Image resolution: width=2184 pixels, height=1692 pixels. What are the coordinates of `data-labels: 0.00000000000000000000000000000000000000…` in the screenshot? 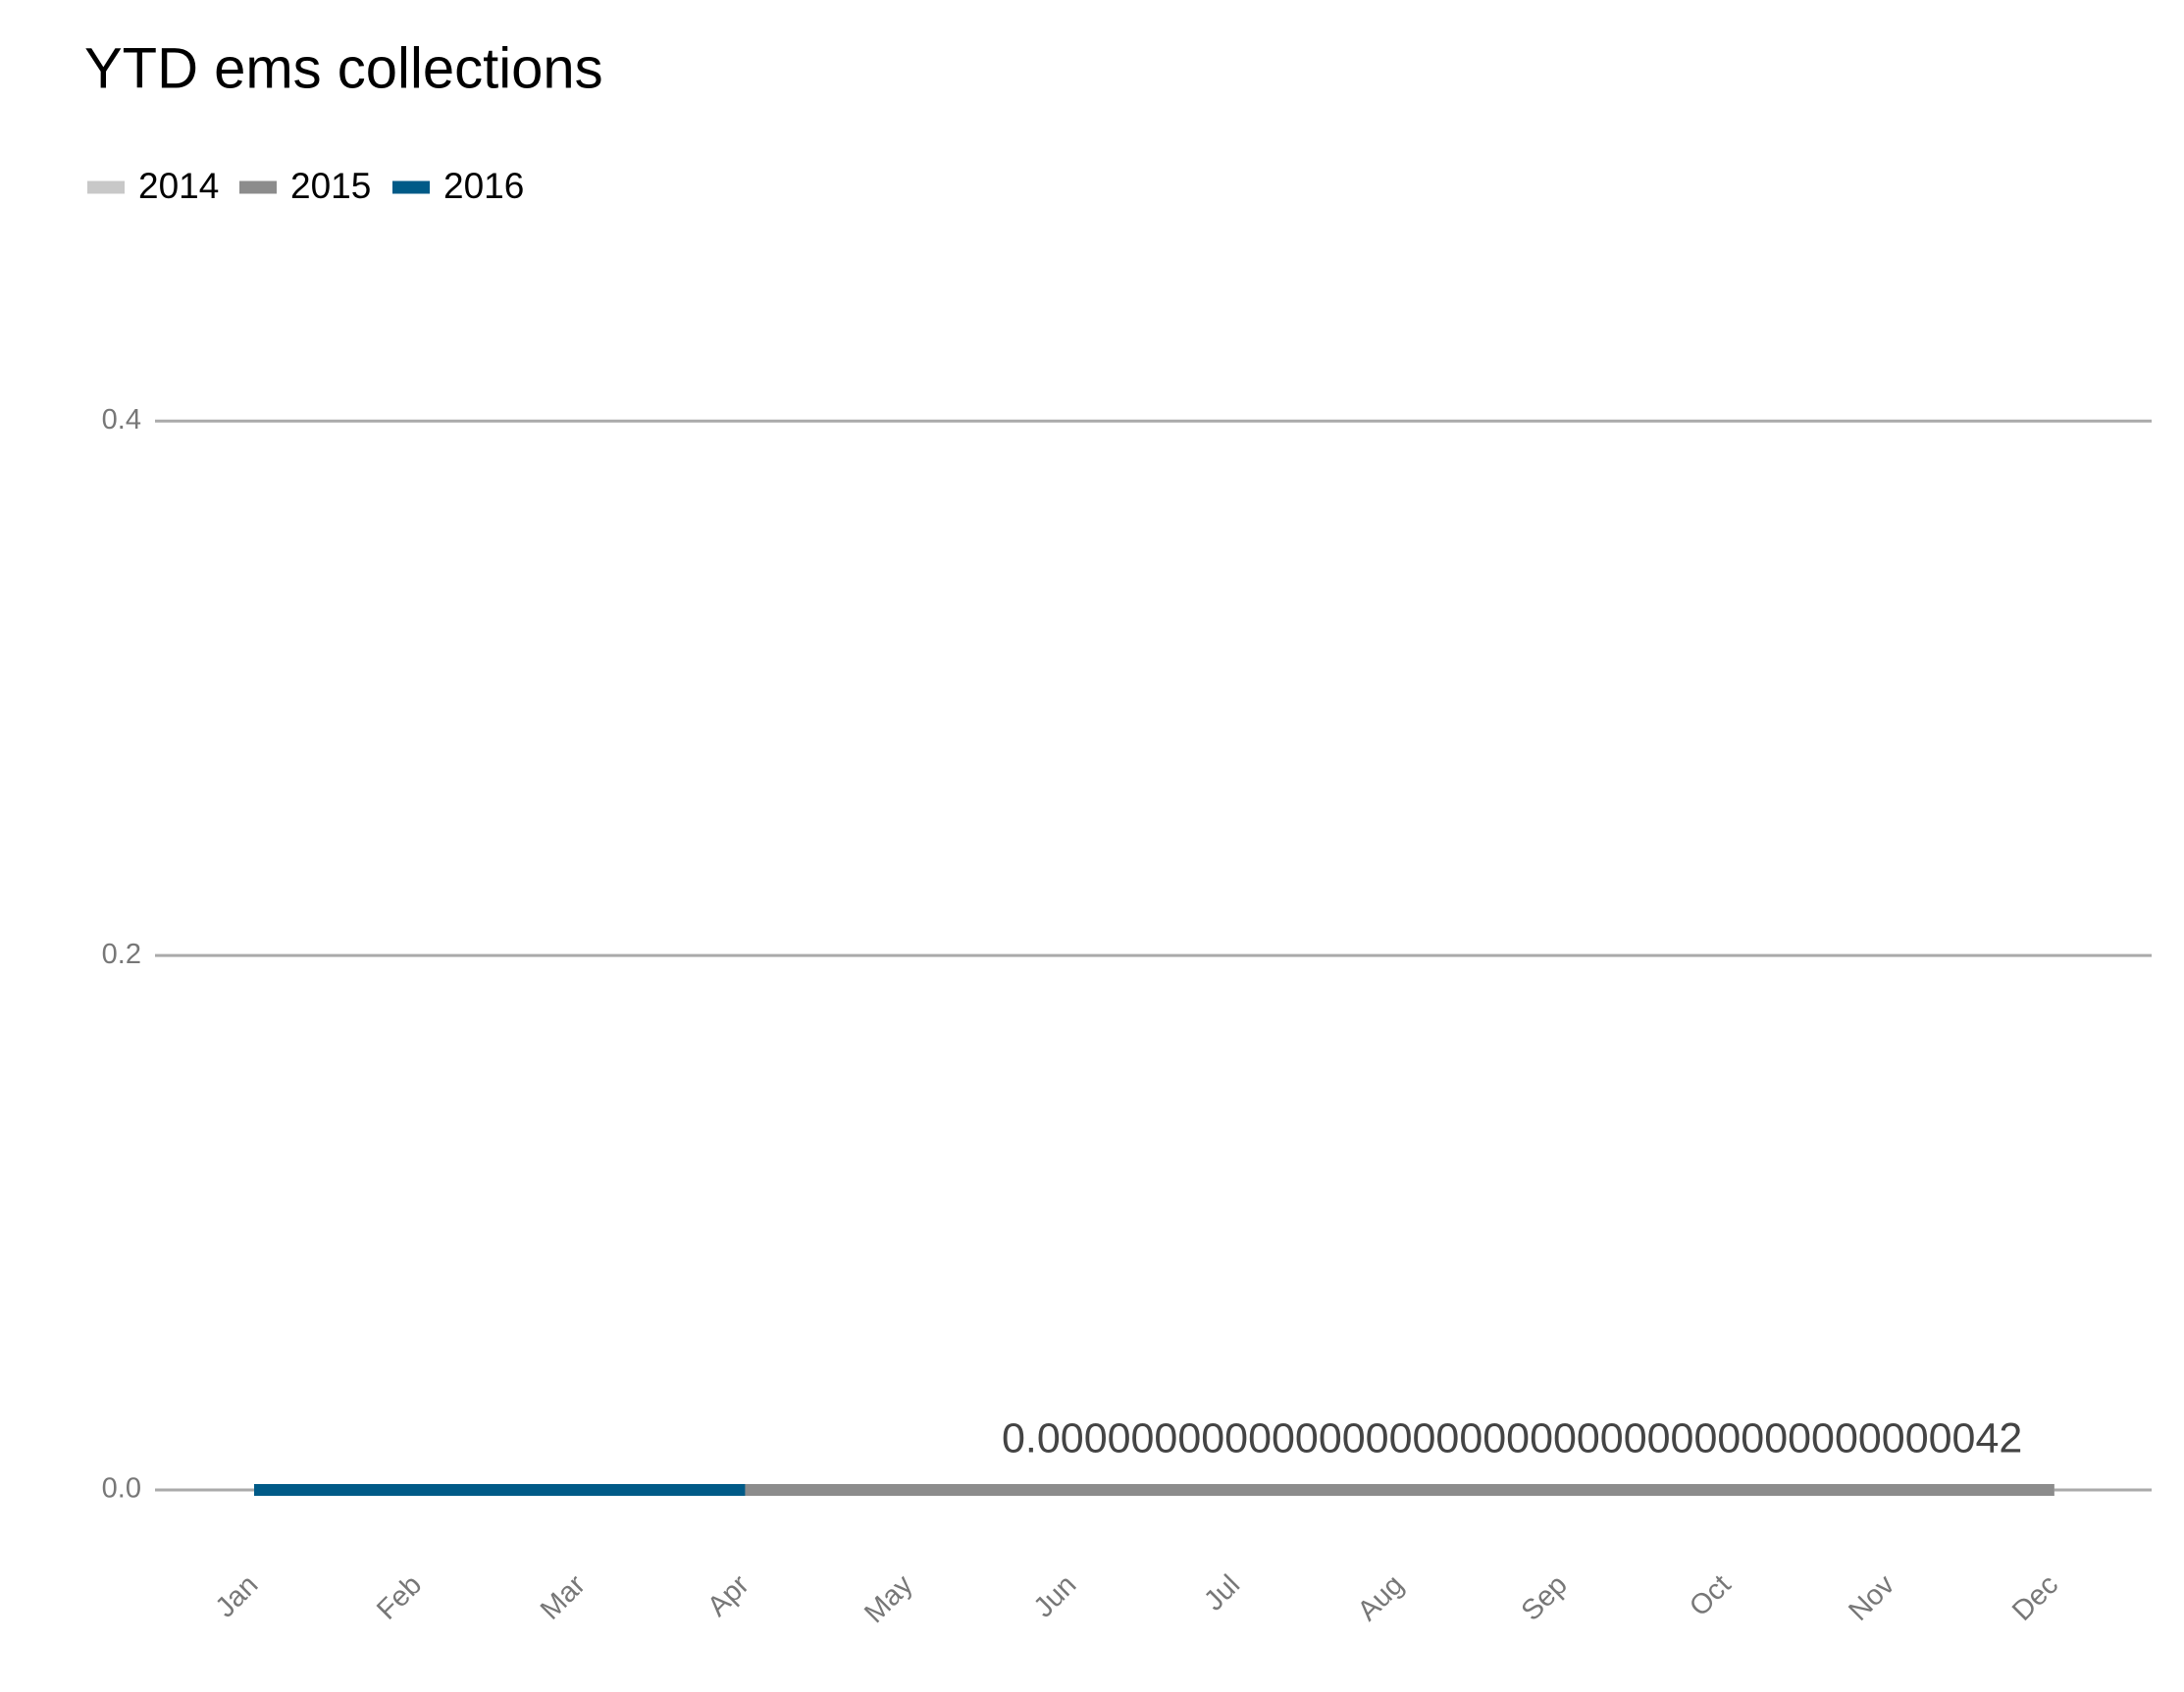 It's located at (1512, 1437).